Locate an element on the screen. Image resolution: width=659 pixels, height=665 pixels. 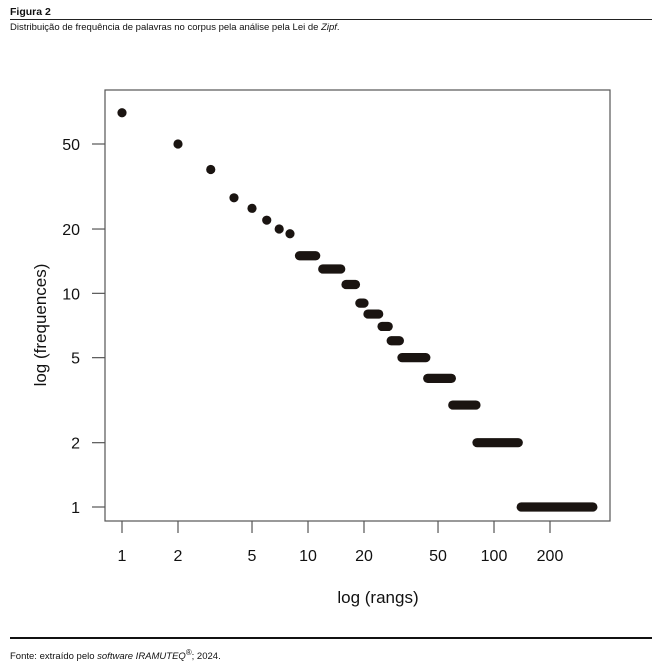
header-rule is located at coordinates (331, 19).